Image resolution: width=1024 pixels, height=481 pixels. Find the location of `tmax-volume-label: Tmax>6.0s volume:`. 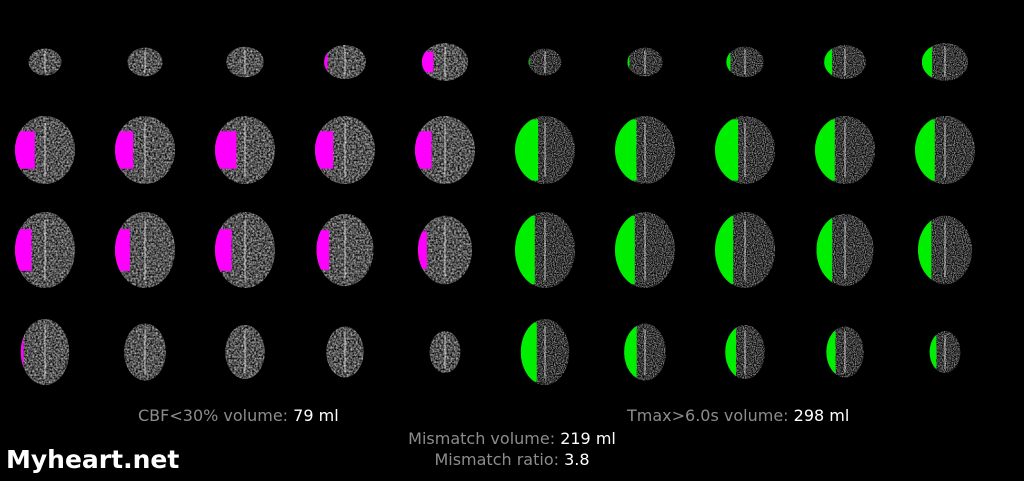

tmax-volume-label: Tmax>6.0s volume: is located at coordinates (708, 415).